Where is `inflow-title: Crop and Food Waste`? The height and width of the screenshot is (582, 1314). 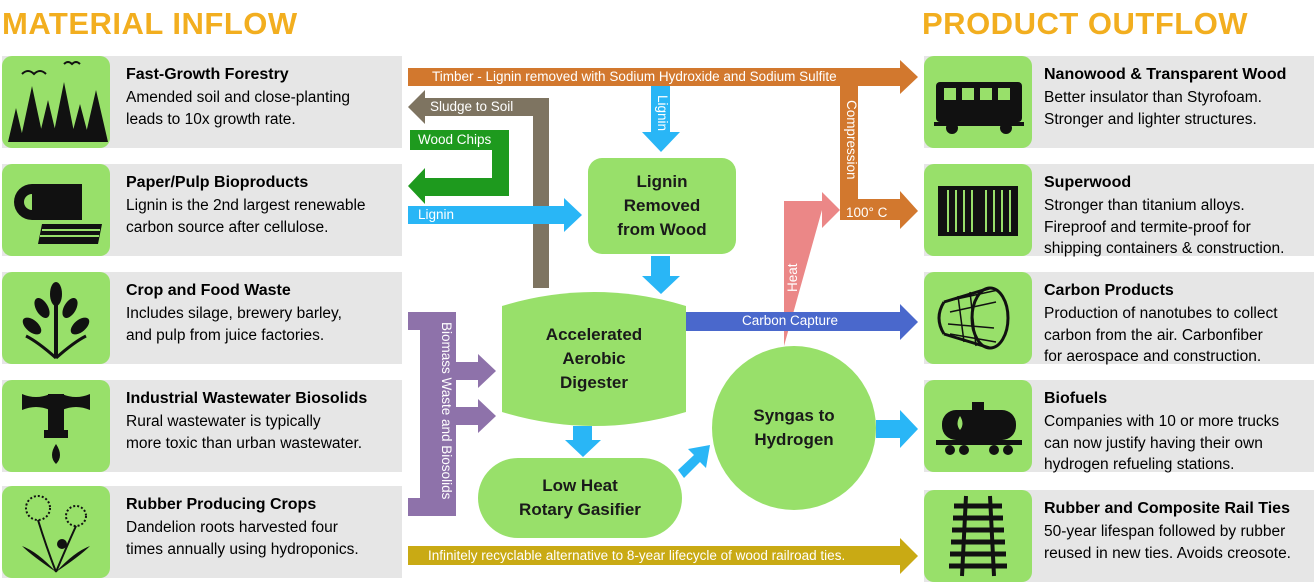 inflow-title: Crop and Food Waste is located at coordinates (208, 290).